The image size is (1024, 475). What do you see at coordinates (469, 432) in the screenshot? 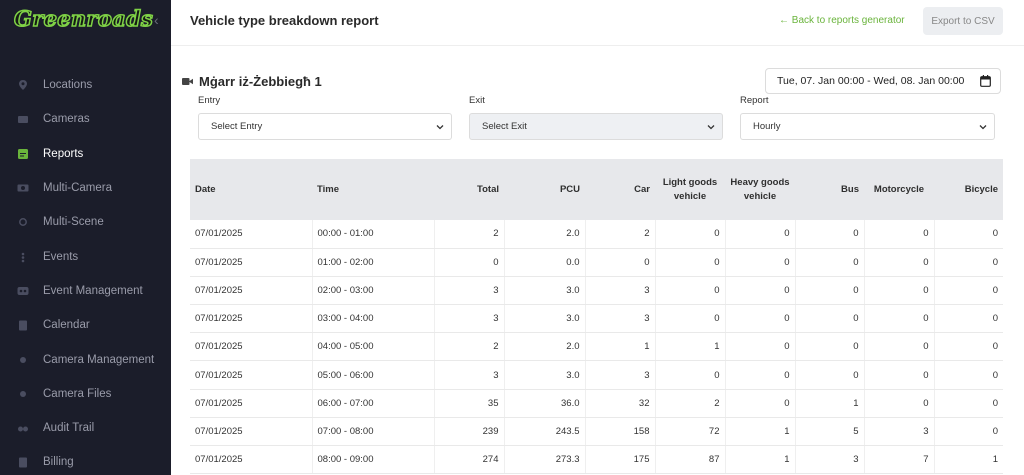
I see `table-cell: 239` at bounding box center [469, 432].